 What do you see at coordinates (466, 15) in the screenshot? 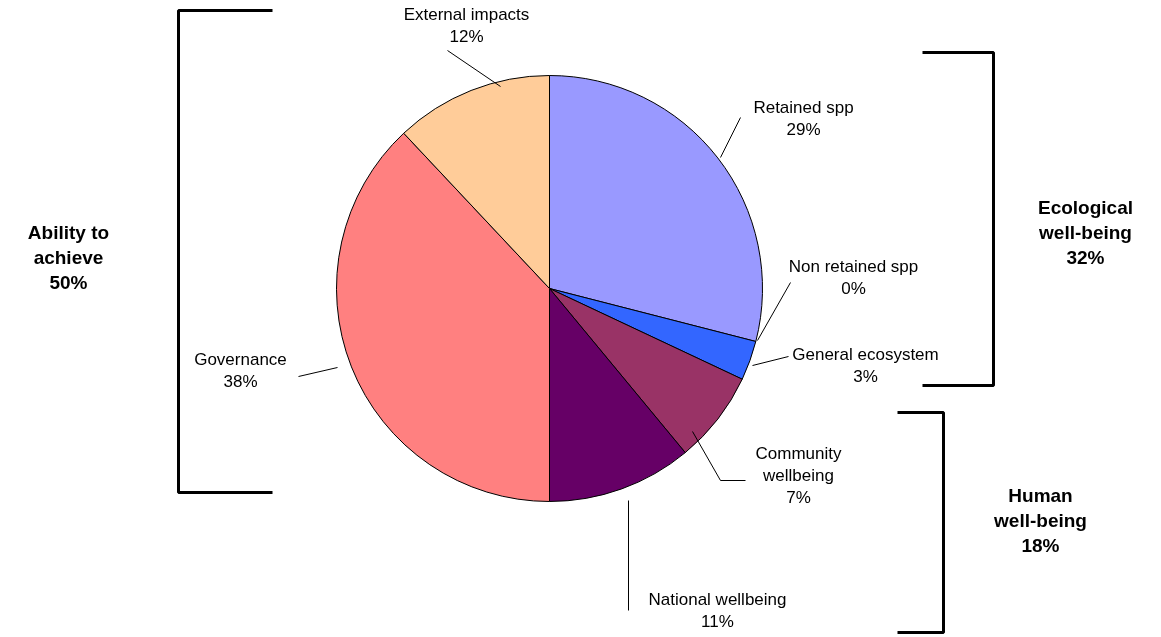
I see `slice-label: External impacts` at bounding box center [466, 15].